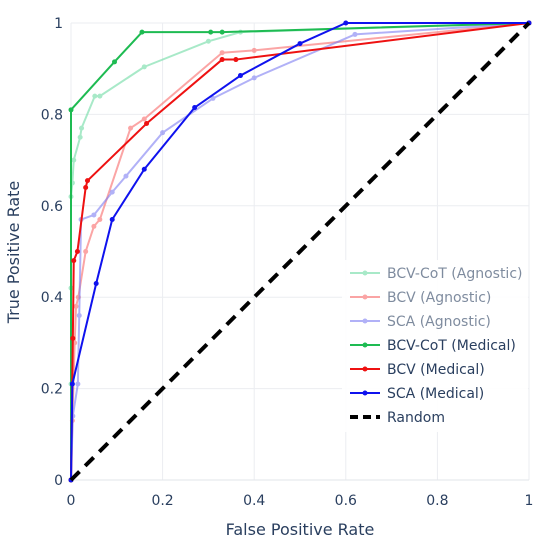 The width and height of the screenshot is (550, 550). I want to click on legend-label: SCA (Agnostic), so click(439, 322).